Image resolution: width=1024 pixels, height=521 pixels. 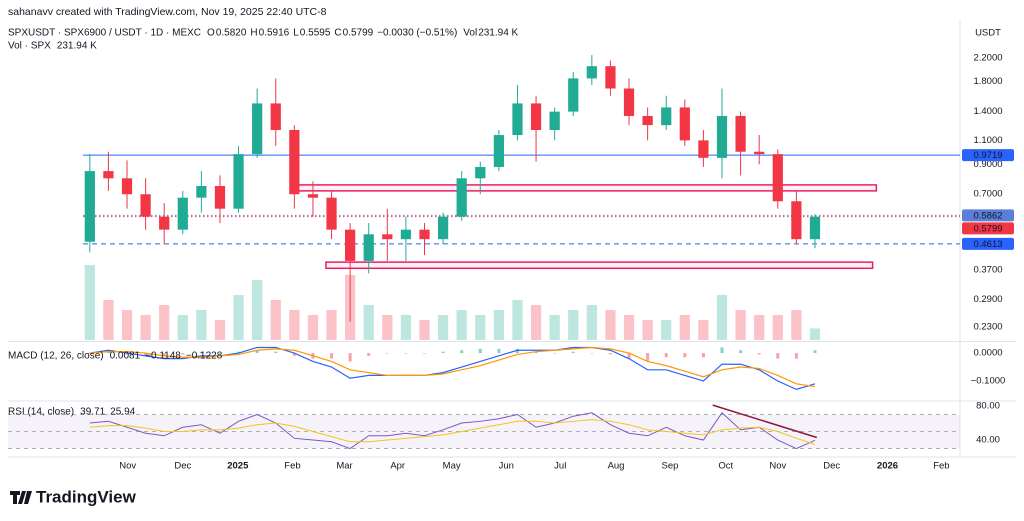 I want to click on y-tick-label: 0.0000, so click(x=987, y=353).